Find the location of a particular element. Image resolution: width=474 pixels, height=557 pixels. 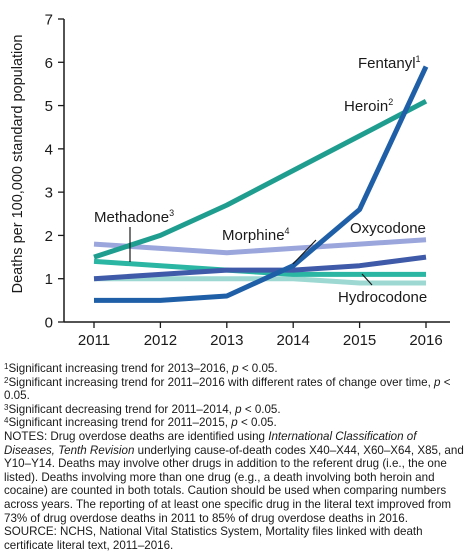

y-tick-label: 5 is located at coordinates (49, 106).